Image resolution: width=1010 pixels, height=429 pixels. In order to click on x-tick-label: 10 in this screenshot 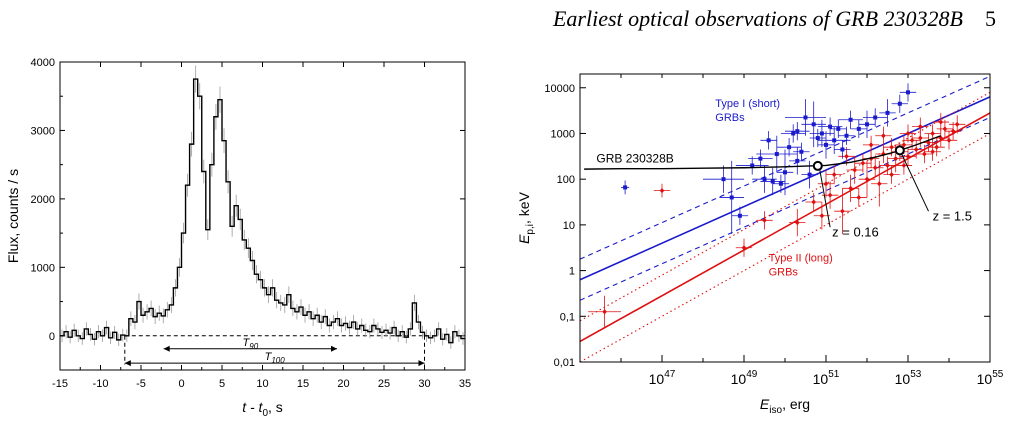, I will do `click(262, 384)`.